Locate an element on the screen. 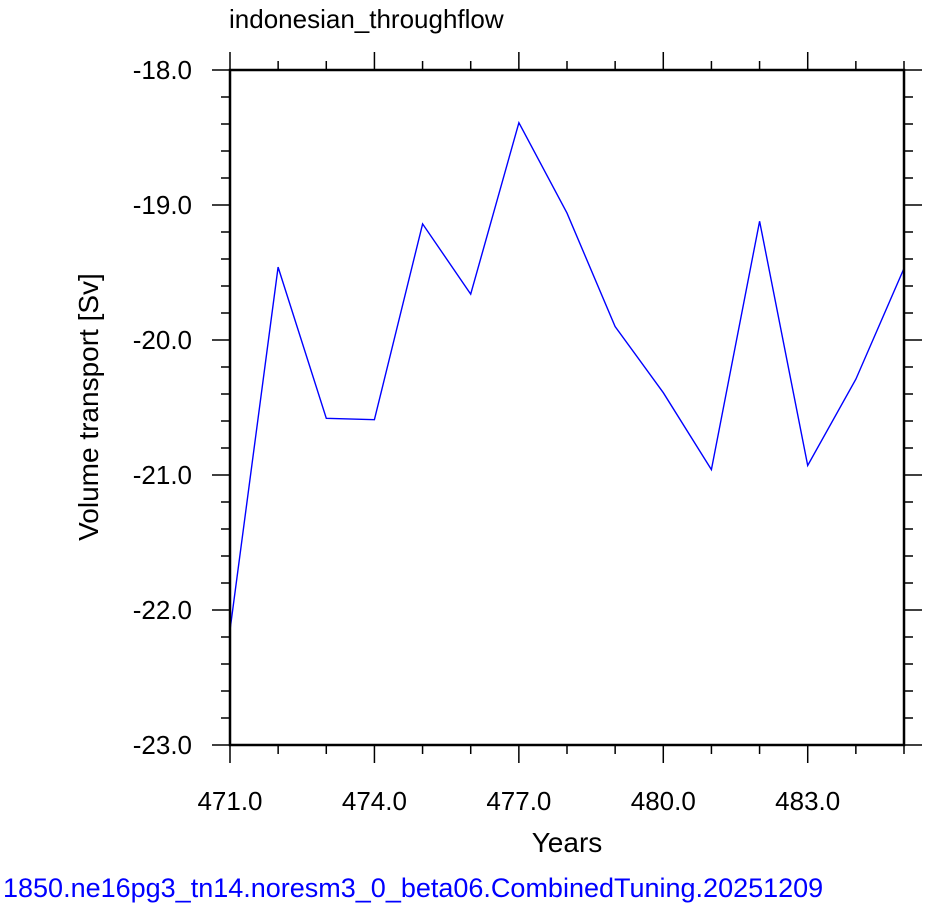  x-tick-label: 474.0 is located at coordinates (374, 801).